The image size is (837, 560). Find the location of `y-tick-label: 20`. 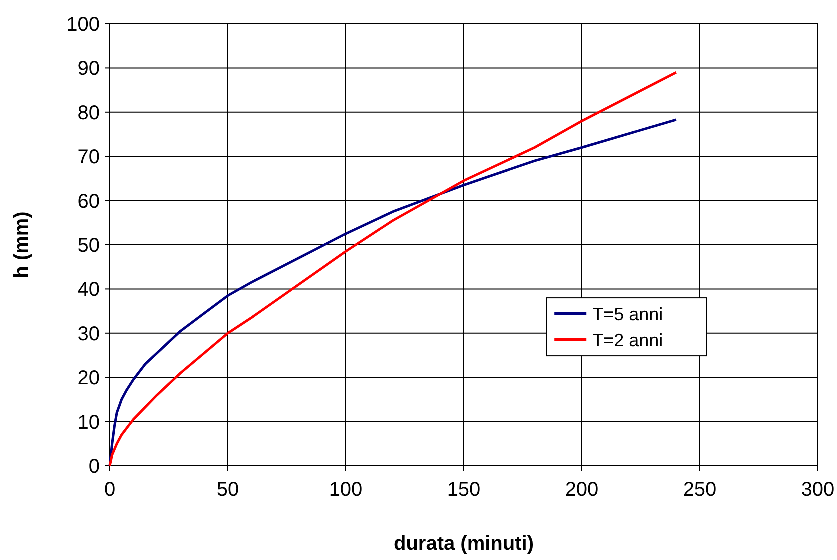

y-tick-label: 20 is located at coordinates (89, 379).